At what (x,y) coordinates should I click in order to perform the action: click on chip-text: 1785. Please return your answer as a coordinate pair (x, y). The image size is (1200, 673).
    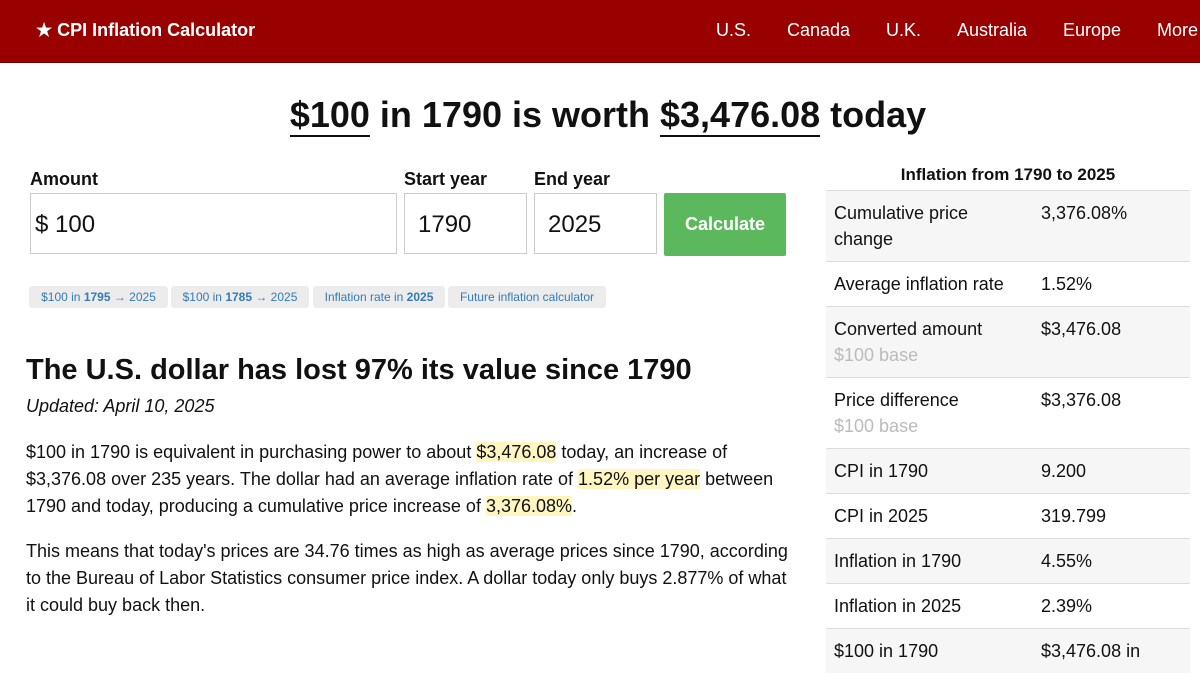
    Looking at the image, I should click on (238, 297).